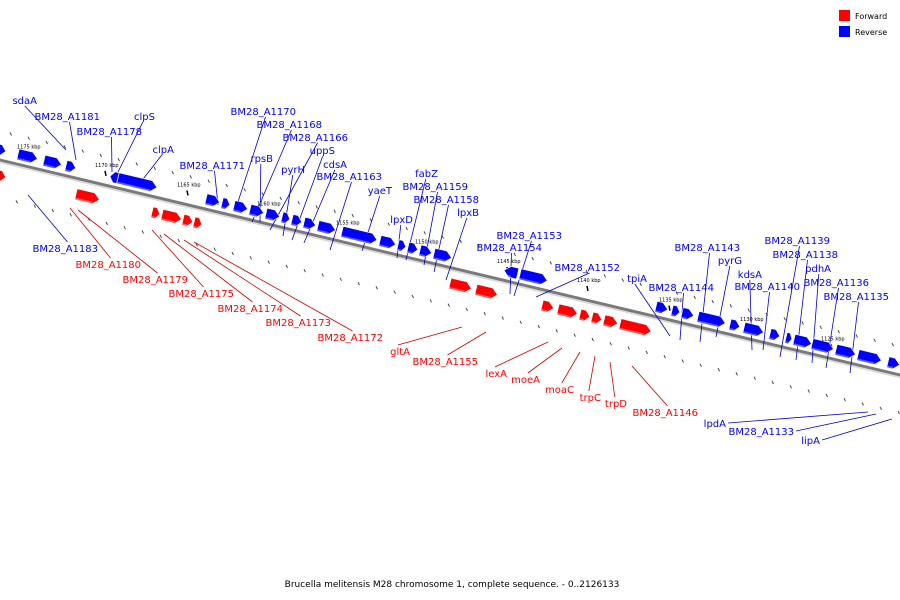 Image resolution: width=900 pixels, height=600 pixels. What do you see at coordinates (810, 441) in the screenshot?
I see `gene-label: lipA` at bounding box center [810, 441].